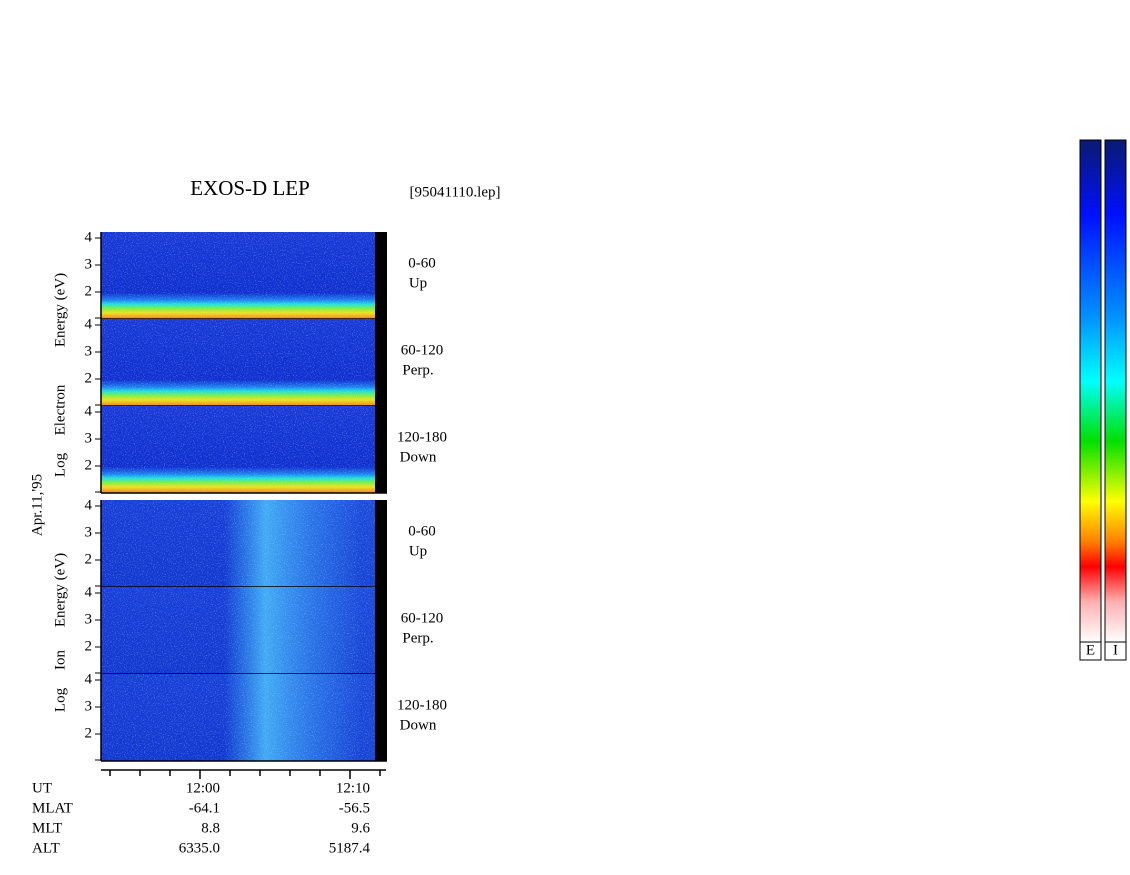 Image resolution: width=1130 pixels, height=875 pixels. Describe the element at coordinates (203, 788) in the screenshot. I see `row-value: 12:00` at that location.